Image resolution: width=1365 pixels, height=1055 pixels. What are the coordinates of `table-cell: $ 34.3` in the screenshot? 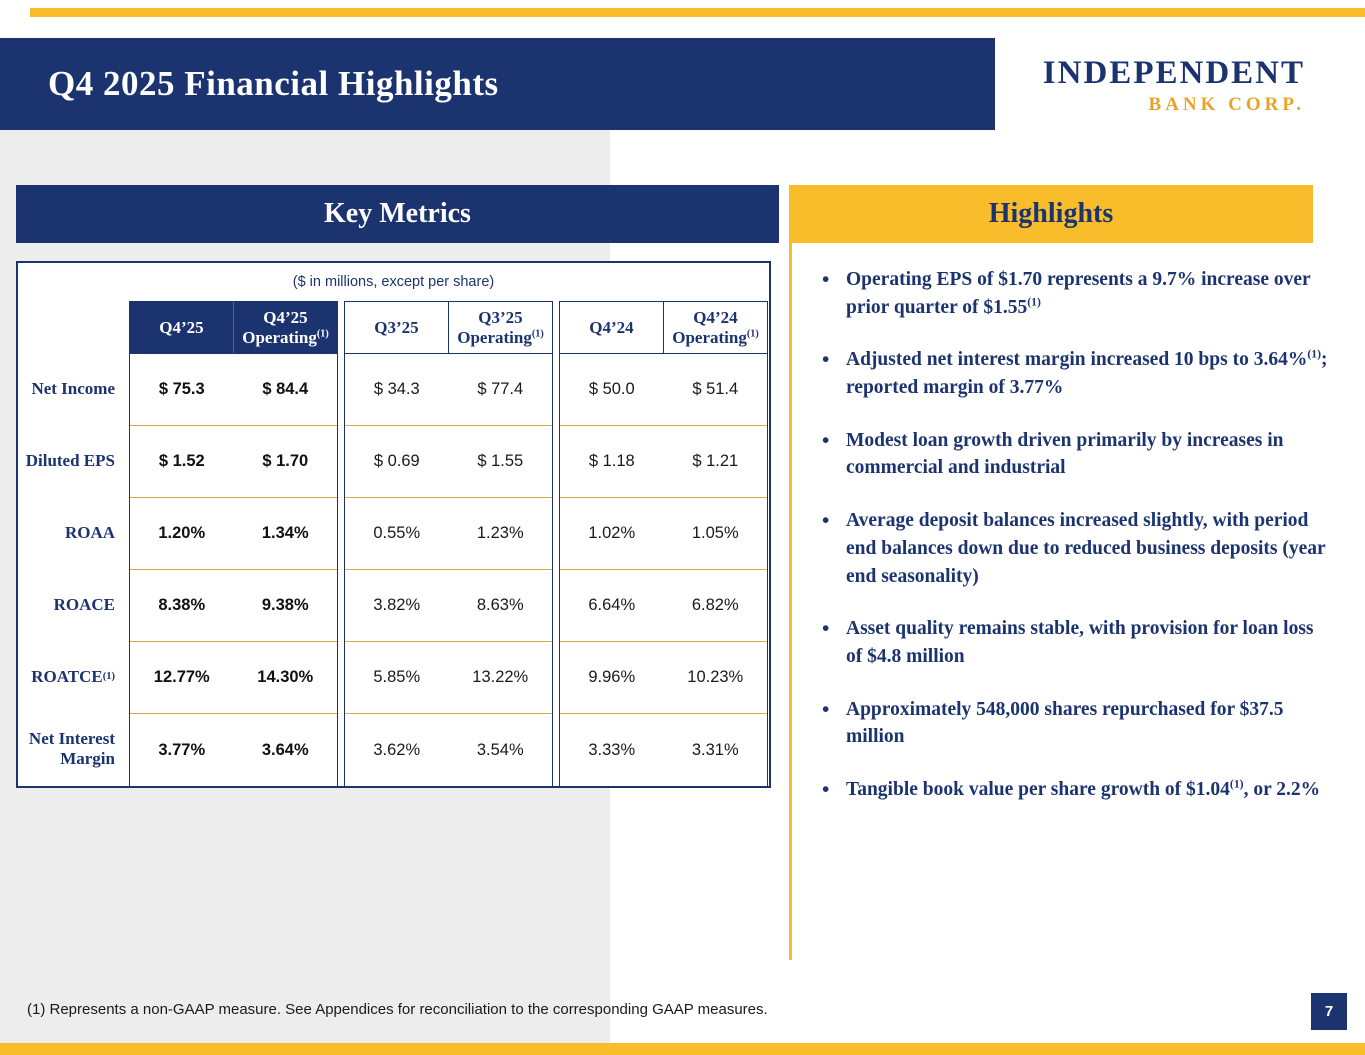 It's located at (396, 389).